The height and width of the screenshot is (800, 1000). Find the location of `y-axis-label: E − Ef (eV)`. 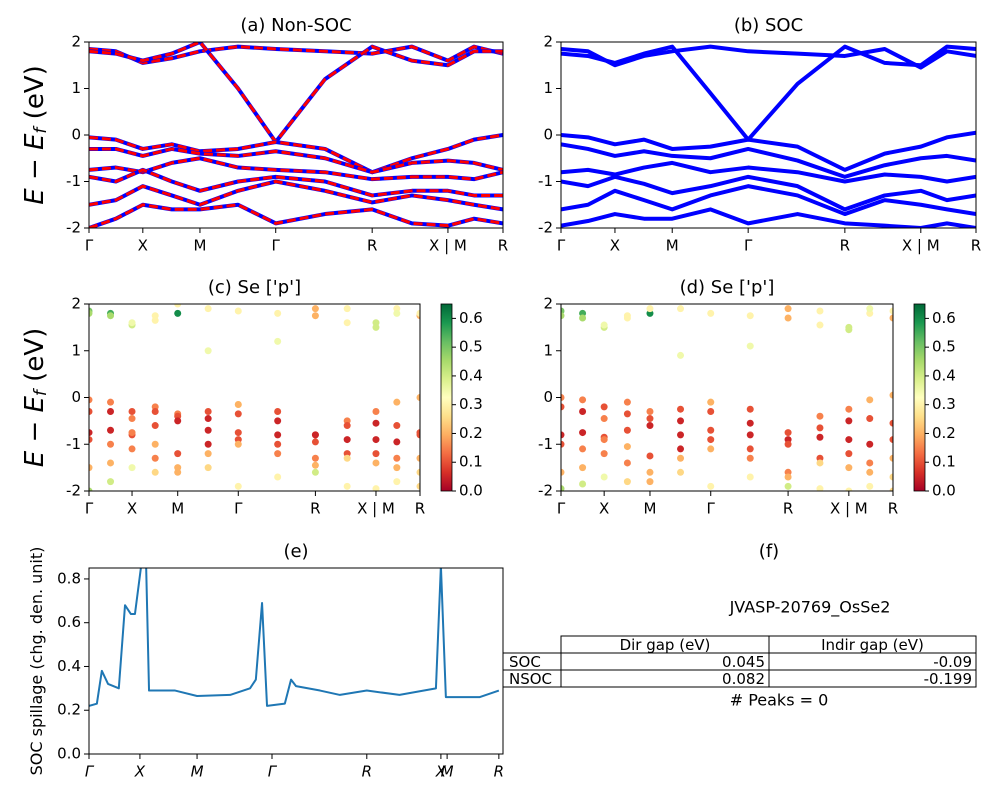

y-axis-label: E − Ef (eV) is located at coordinates (36, 135).